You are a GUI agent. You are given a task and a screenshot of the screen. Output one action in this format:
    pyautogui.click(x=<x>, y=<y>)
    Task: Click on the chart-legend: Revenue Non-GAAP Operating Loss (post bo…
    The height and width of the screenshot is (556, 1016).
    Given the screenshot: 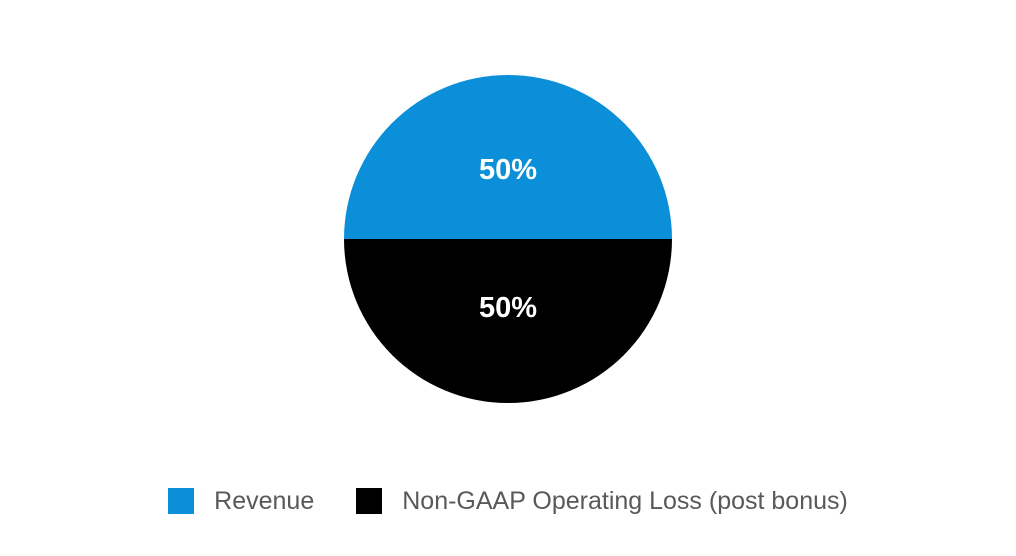 What is the action you would take?
    pyautogui.click(x=508, y=501)
    